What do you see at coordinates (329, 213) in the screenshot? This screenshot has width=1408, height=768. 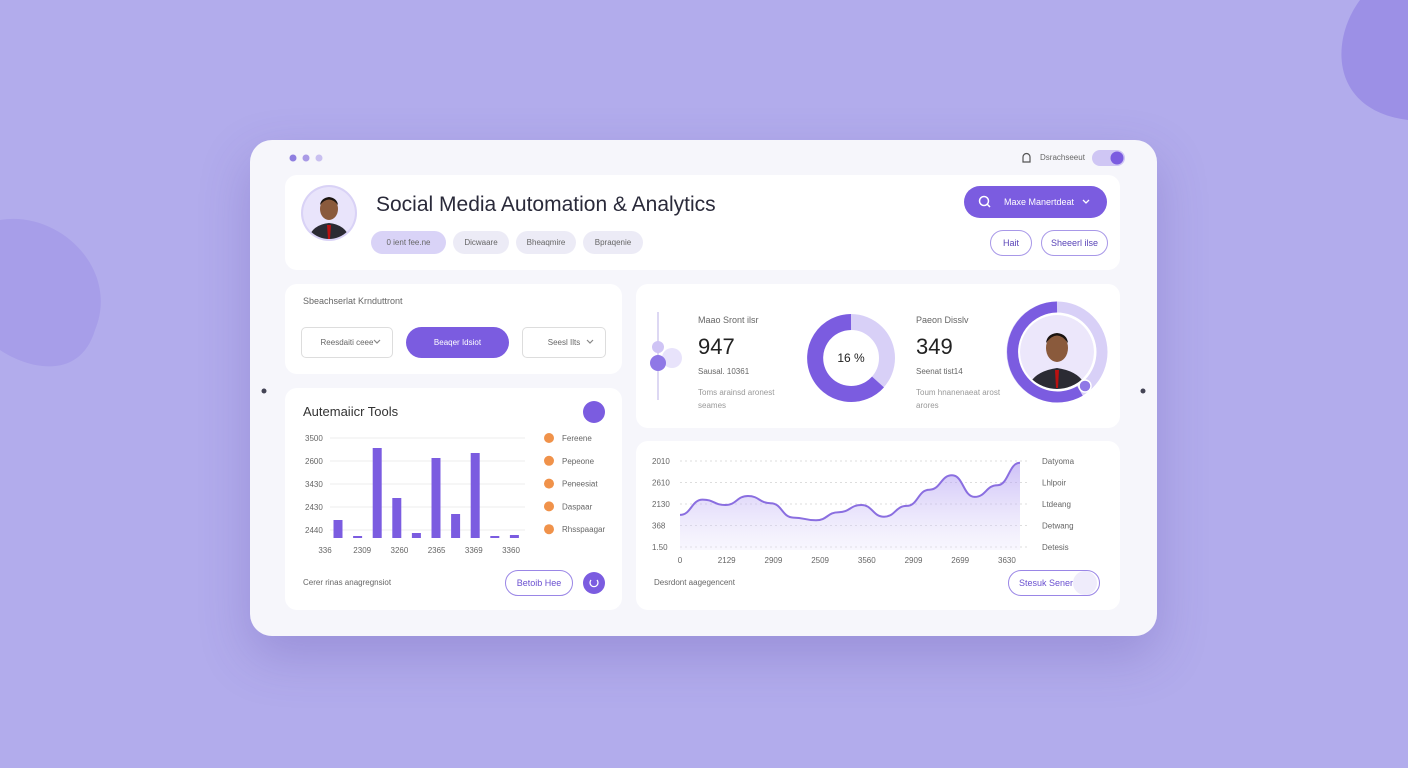 I see `avatar` at bounding box center [329, 213].